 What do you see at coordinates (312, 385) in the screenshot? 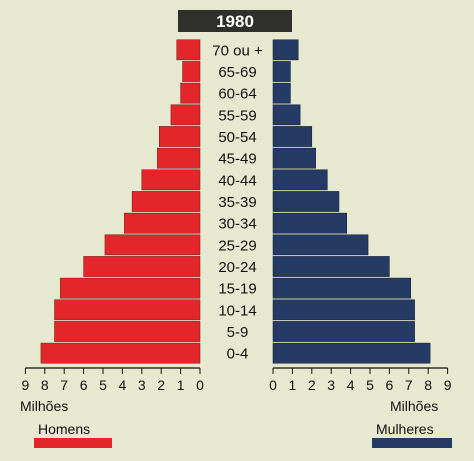
I see `tick-label-right: 2` at bounding box center [312, 385].